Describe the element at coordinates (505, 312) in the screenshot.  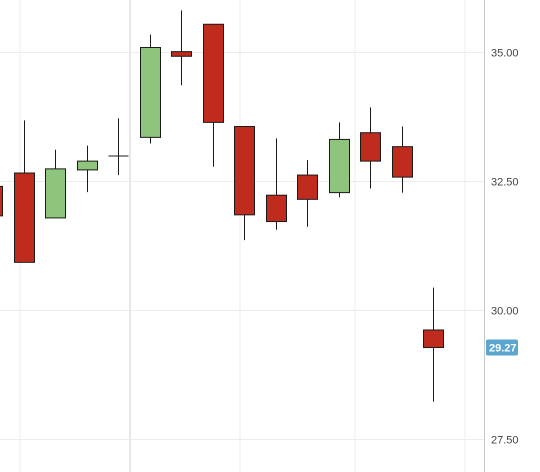
I see `price-tick-label: 30.00` at that location.